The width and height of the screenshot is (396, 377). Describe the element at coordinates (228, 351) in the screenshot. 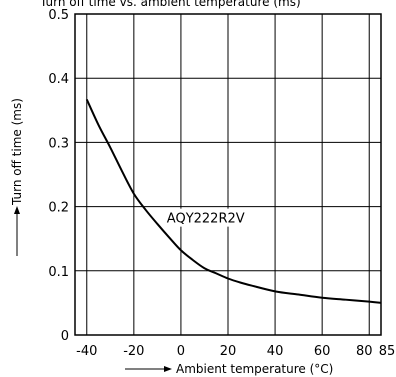

I see `x-tick-label: 20` at that location.